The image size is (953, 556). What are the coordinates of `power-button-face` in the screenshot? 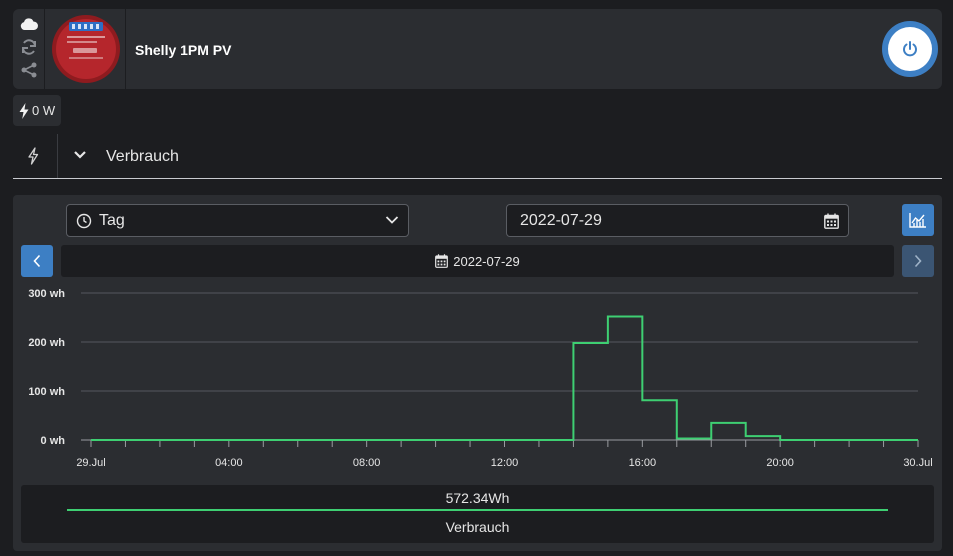 It's located at (910, 49).